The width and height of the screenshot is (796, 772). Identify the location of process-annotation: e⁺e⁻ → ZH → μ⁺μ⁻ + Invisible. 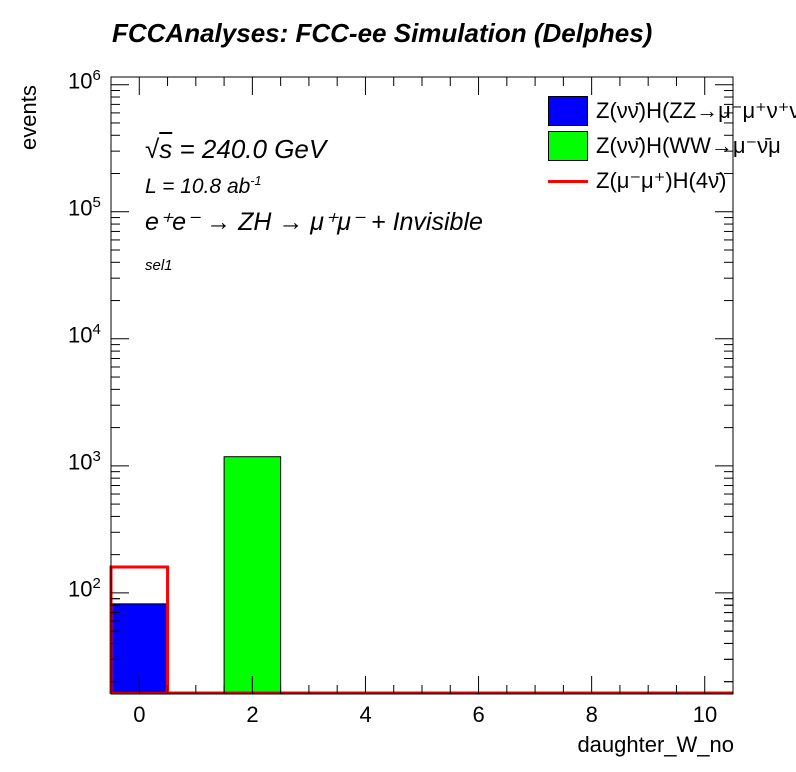
(314, 222).